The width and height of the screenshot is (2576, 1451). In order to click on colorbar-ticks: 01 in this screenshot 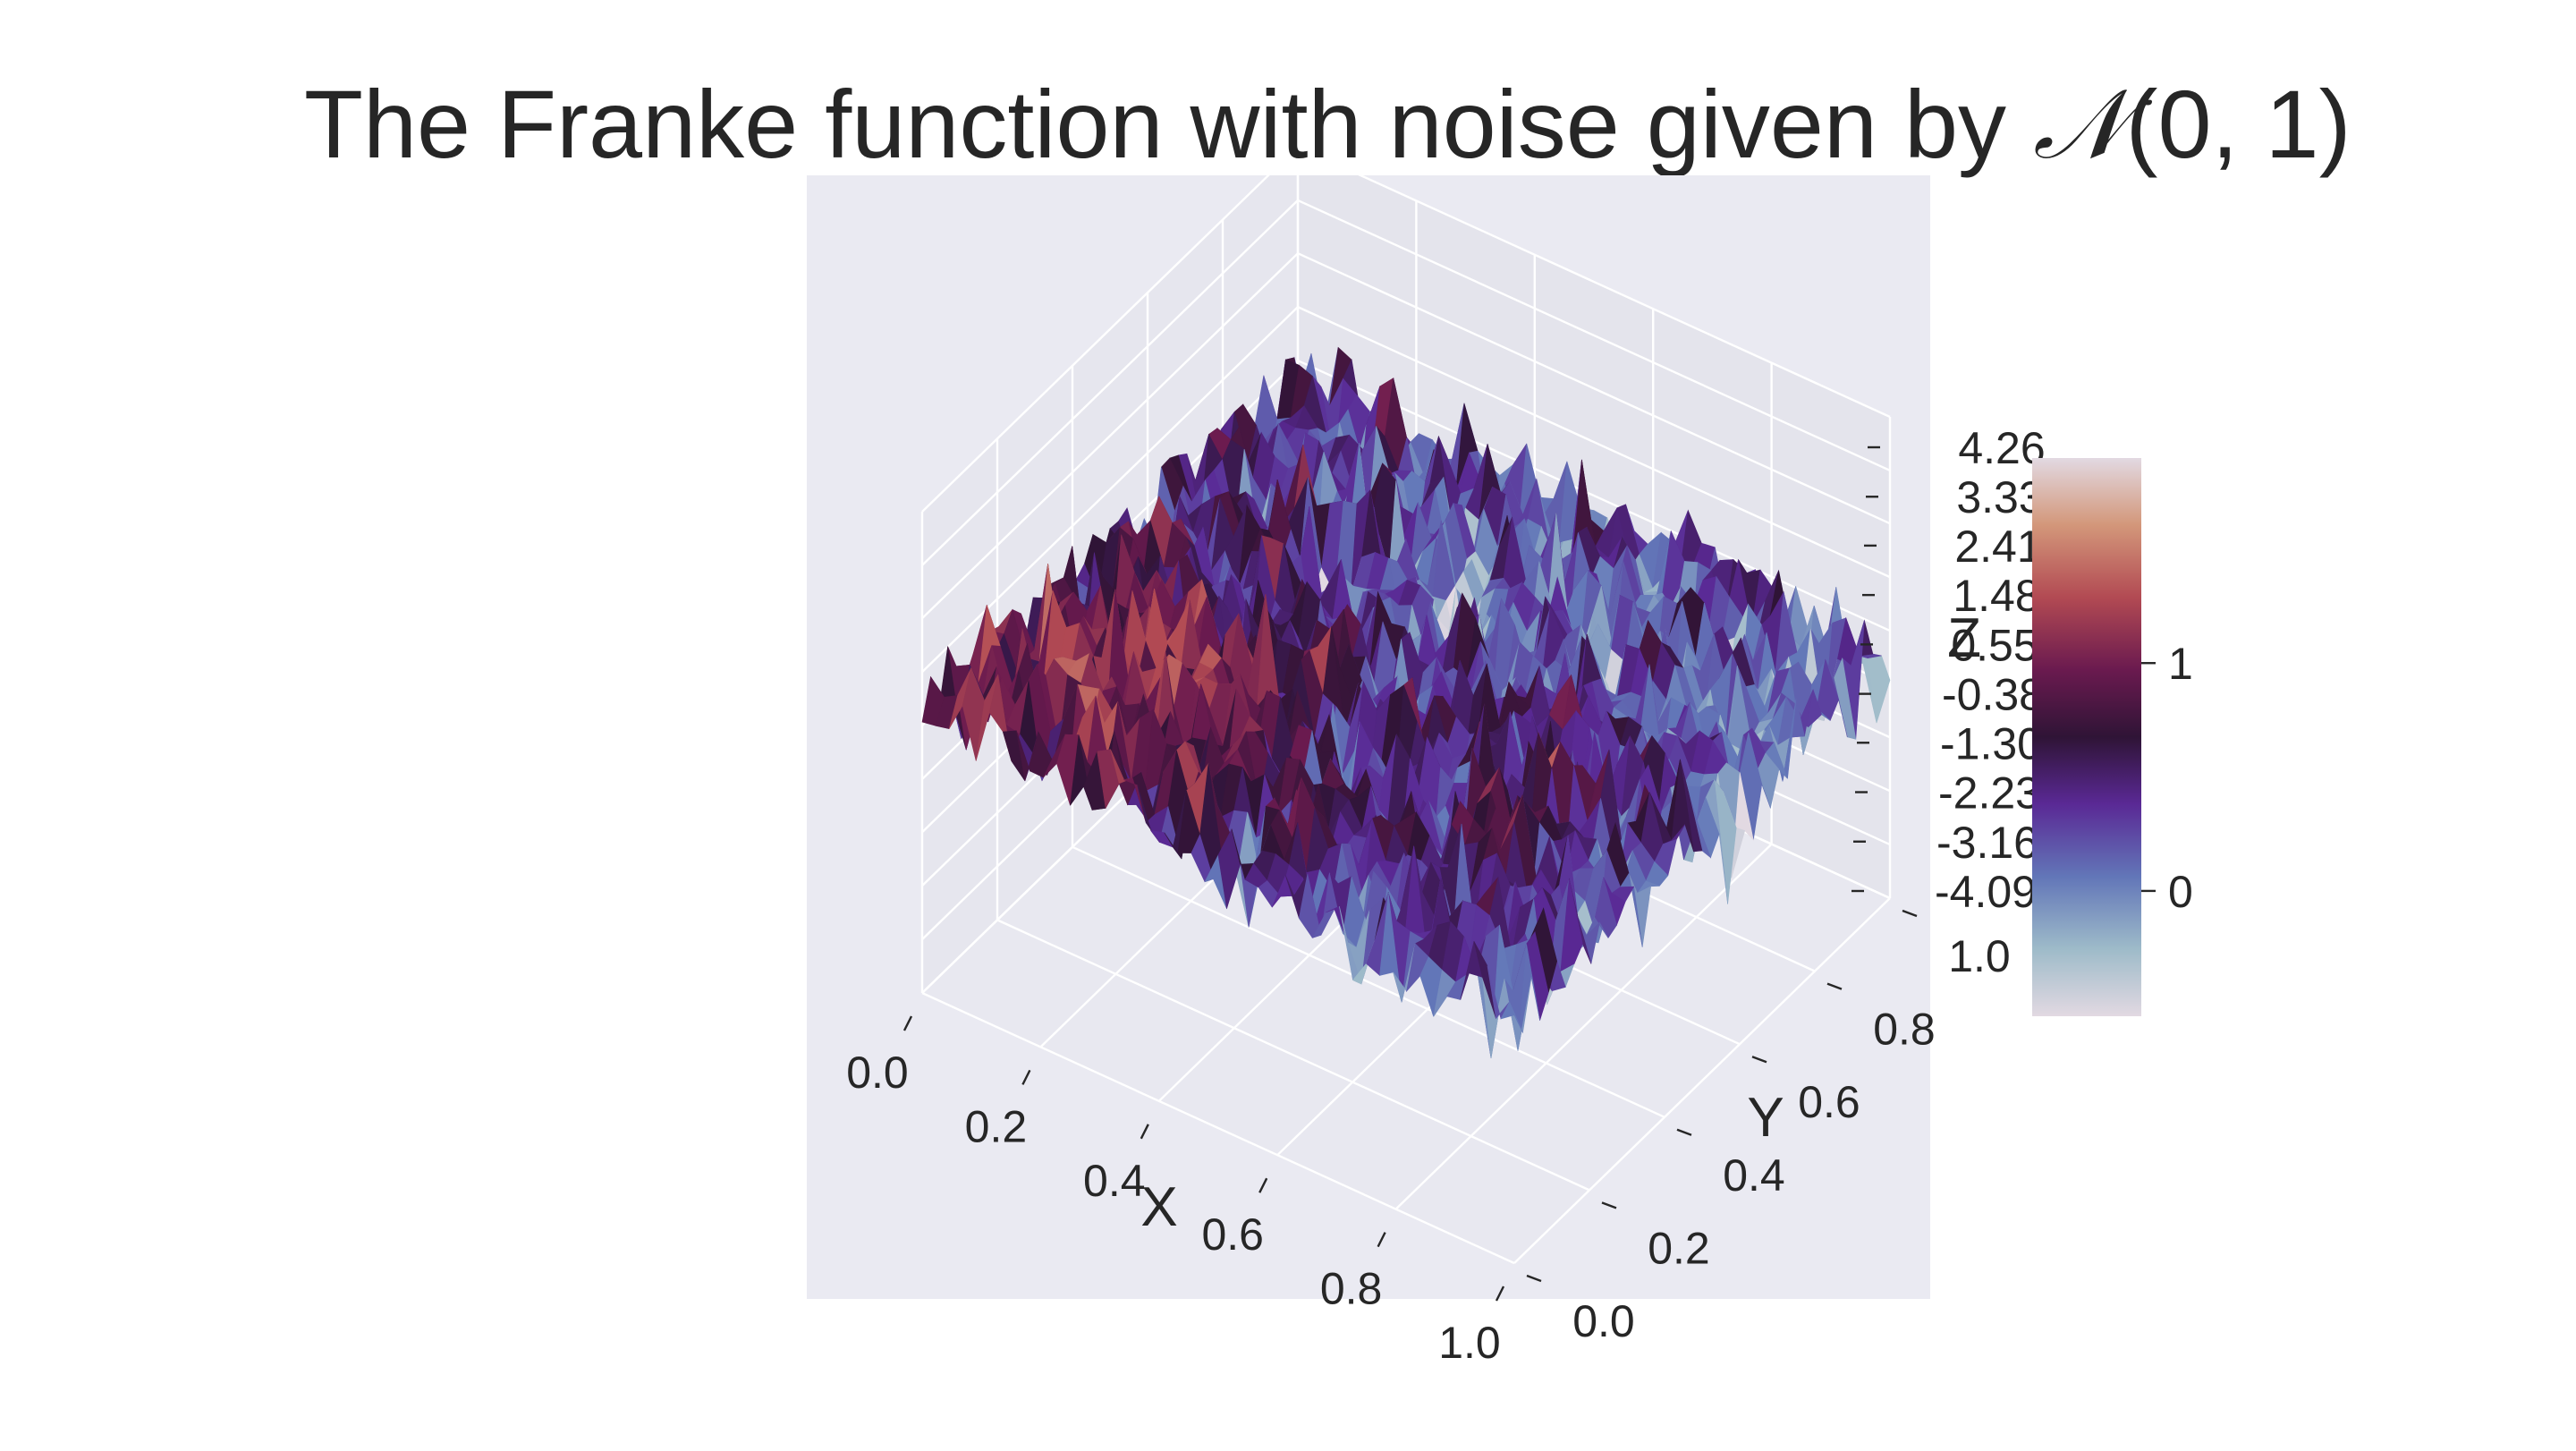, I will do `click(2167, 778)`.